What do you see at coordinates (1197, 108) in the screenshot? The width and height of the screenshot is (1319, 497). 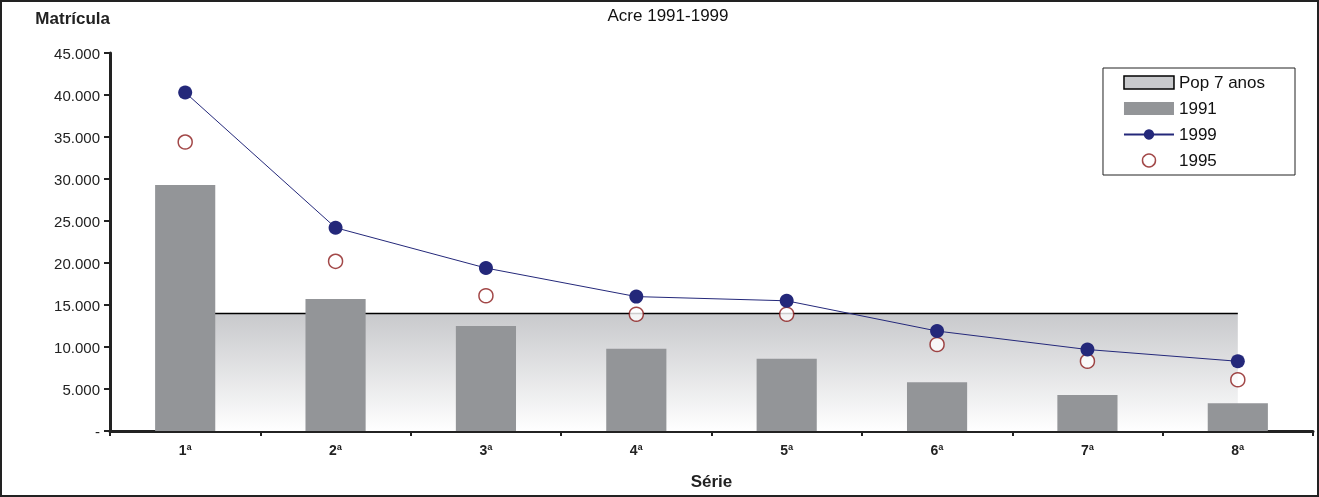 I see `legend-label: 1991` at bounding box center [1197, 108].